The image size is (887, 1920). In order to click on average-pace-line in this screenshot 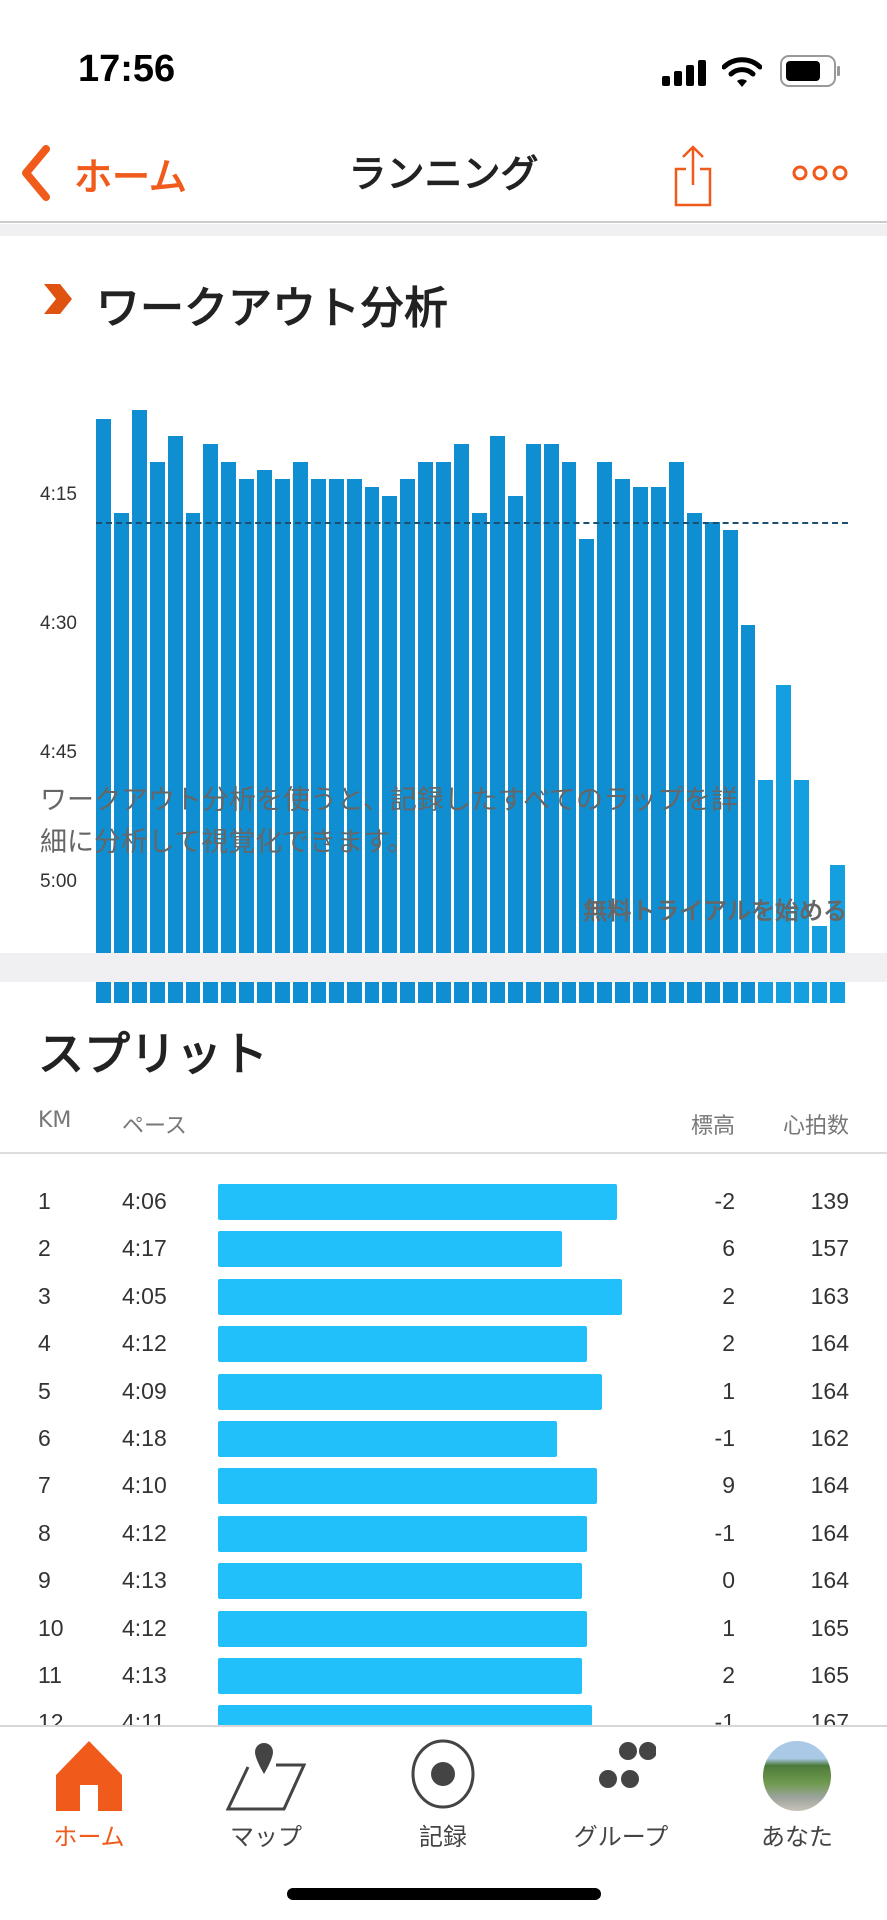, I will do `click(472, 522)`.